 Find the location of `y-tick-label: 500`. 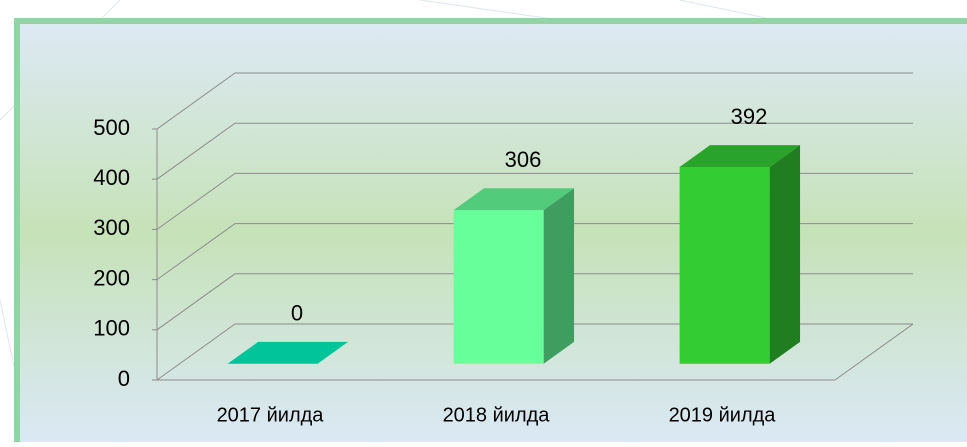

y-tick-label: 500 is located at coordinates (111, 127).